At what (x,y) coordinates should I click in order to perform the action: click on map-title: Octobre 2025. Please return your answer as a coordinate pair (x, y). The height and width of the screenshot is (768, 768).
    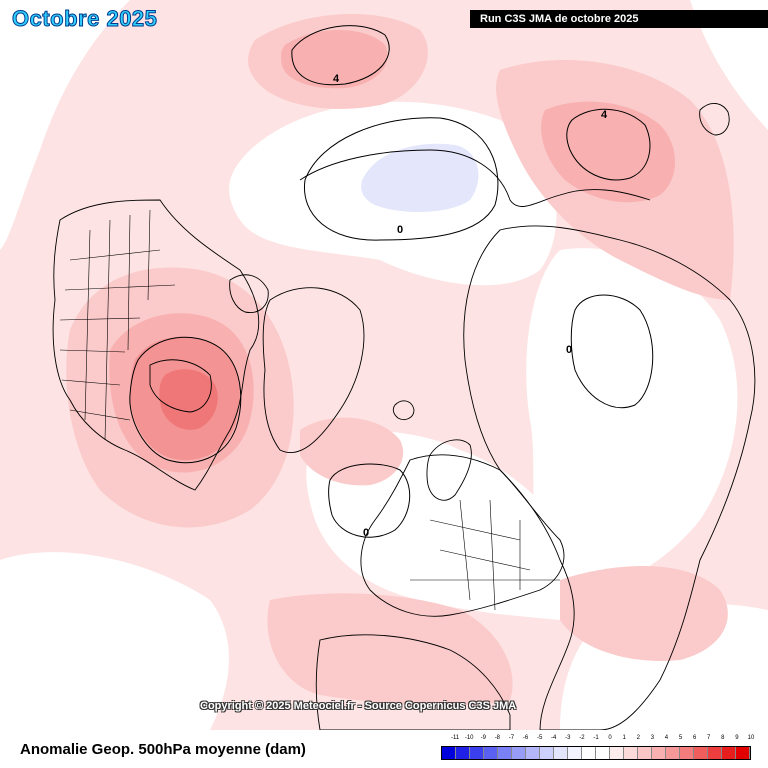
    Looking at the image, I should click on (84, 19).